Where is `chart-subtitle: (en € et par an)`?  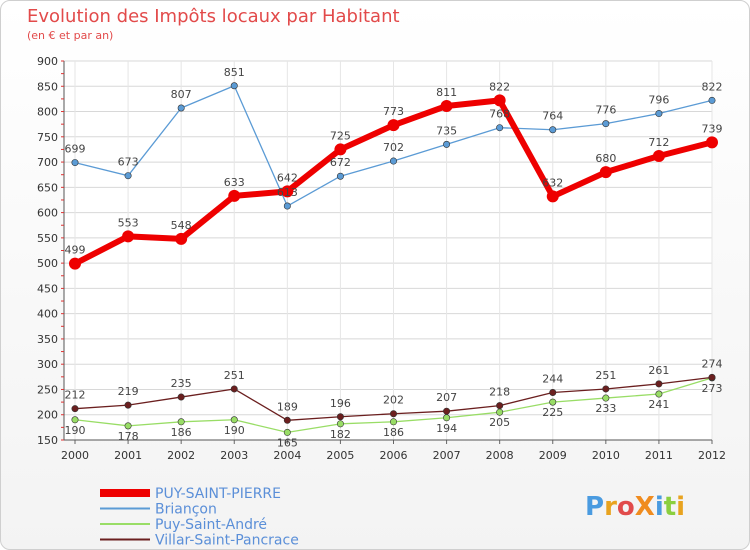 chart-subtitle: (en € et par an) is located at coordinates (70, 35).